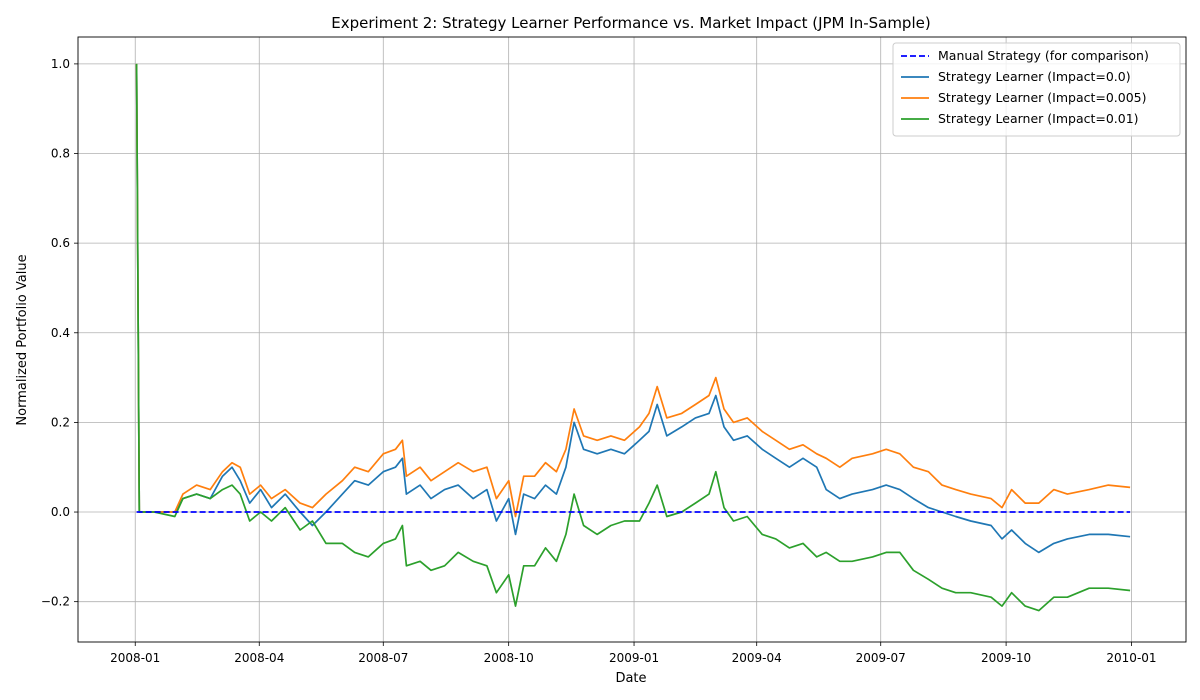 The image size is (1200, 700). Describe the element at coordinates (1006, 658) in the screenshot. I see `x-tick-label: 2009-10` at that location.